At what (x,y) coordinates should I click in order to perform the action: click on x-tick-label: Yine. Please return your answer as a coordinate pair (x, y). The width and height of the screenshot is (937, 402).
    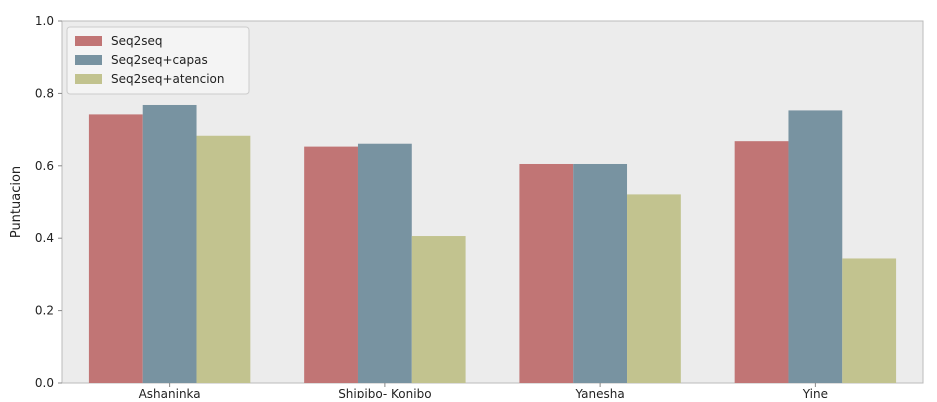
    Looking at the image, I should click on (815, 392).